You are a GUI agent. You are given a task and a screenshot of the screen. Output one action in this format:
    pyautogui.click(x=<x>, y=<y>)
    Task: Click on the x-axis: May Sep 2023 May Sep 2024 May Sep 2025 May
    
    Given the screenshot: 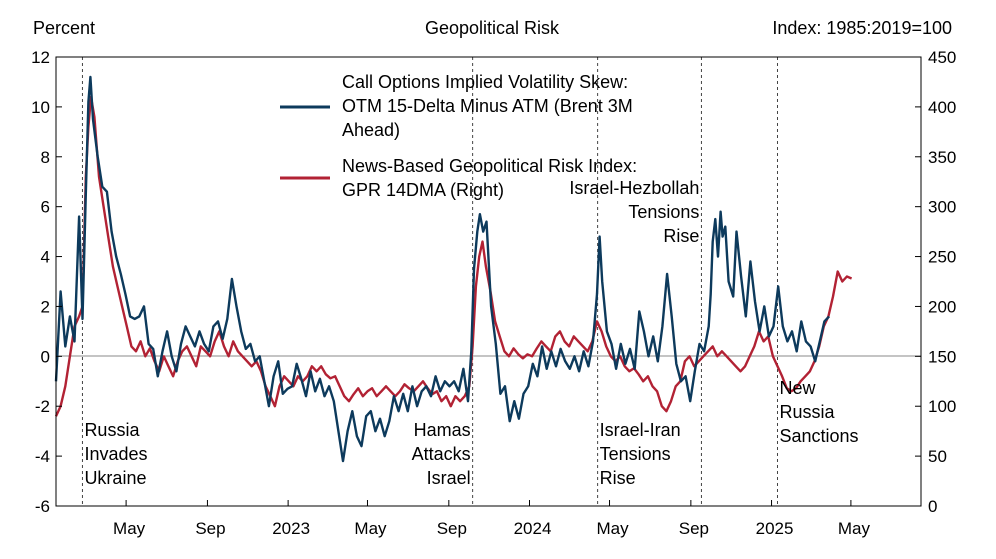 What is the action you would take?
    pyautogui.click(x=491, y=519)
    